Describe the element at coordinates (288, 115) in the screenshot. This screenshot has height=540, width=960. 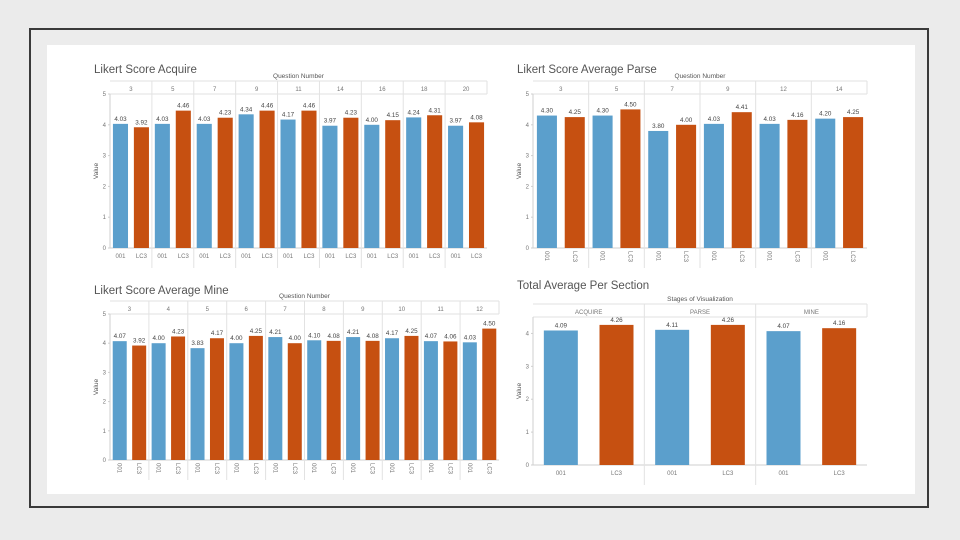
I see `value-label: 4.17` at that location.